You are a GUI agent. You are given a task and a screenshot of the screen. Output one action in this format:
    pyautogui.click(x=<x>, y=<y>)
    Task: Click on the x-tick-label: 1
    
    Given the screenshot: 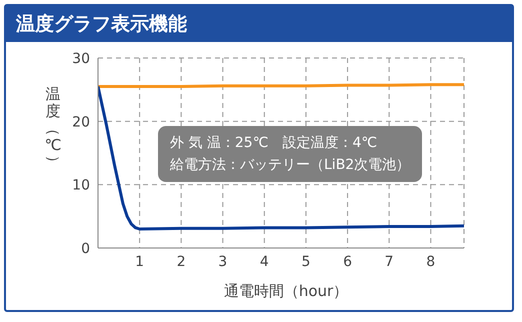 What is the action you would take?
    pyautogui.click(x=139, y=262)
    